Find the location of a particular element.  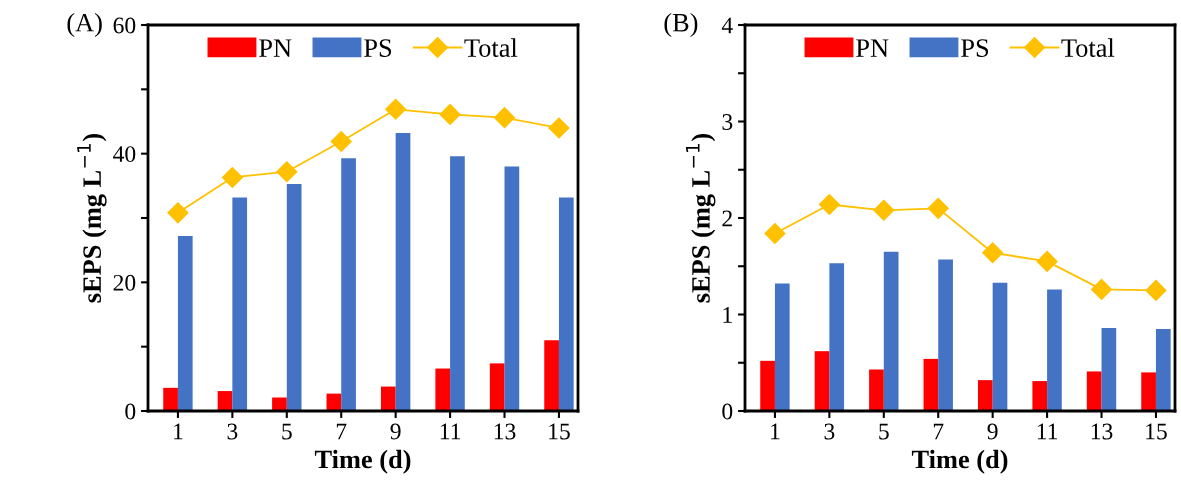

y-tick-label: 20 is located at coordinates (124, 282).